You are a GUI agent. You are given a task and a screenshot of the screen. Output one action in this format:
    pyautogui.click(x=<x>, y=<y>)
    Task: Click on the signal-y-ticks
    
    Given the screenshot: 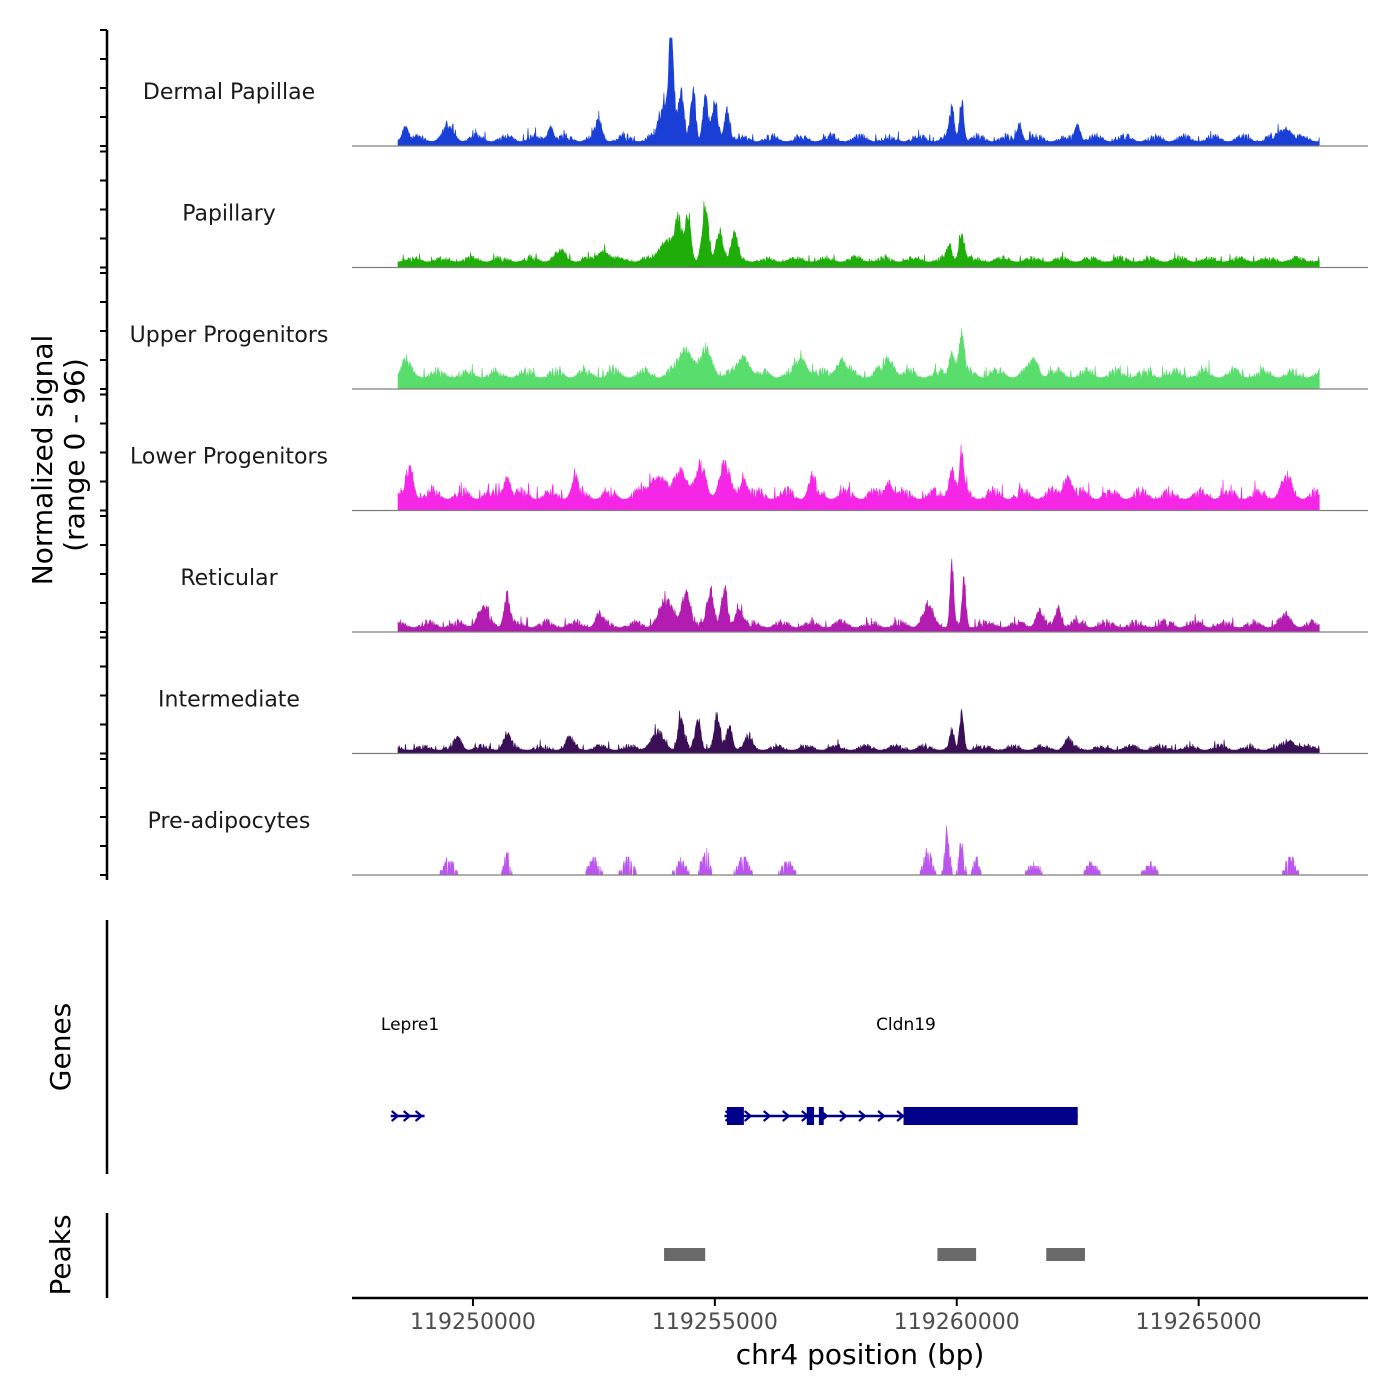 What is the action you would take?
    pyautogui.click(x=103, y=452)
    